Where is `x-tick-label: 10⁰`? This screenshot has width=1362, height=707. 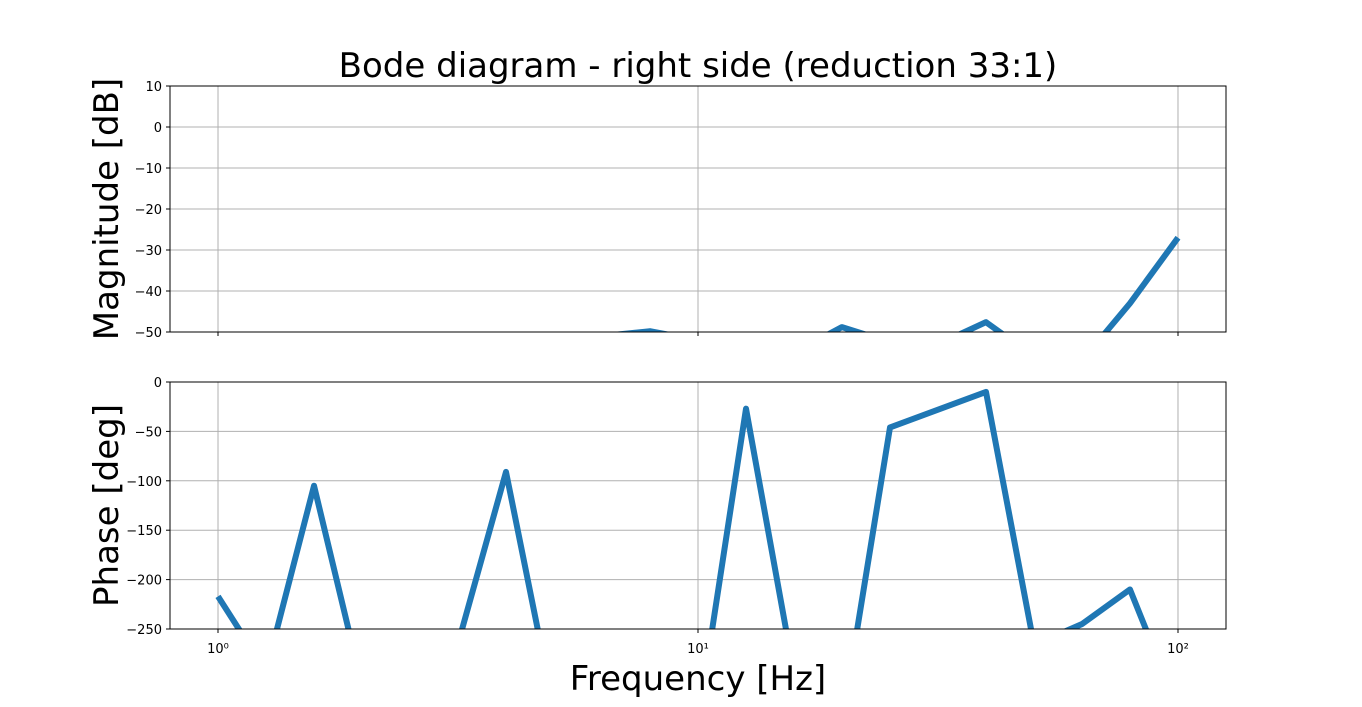
x-tick-label: 10⁰ is located at coordinates (218, 649).